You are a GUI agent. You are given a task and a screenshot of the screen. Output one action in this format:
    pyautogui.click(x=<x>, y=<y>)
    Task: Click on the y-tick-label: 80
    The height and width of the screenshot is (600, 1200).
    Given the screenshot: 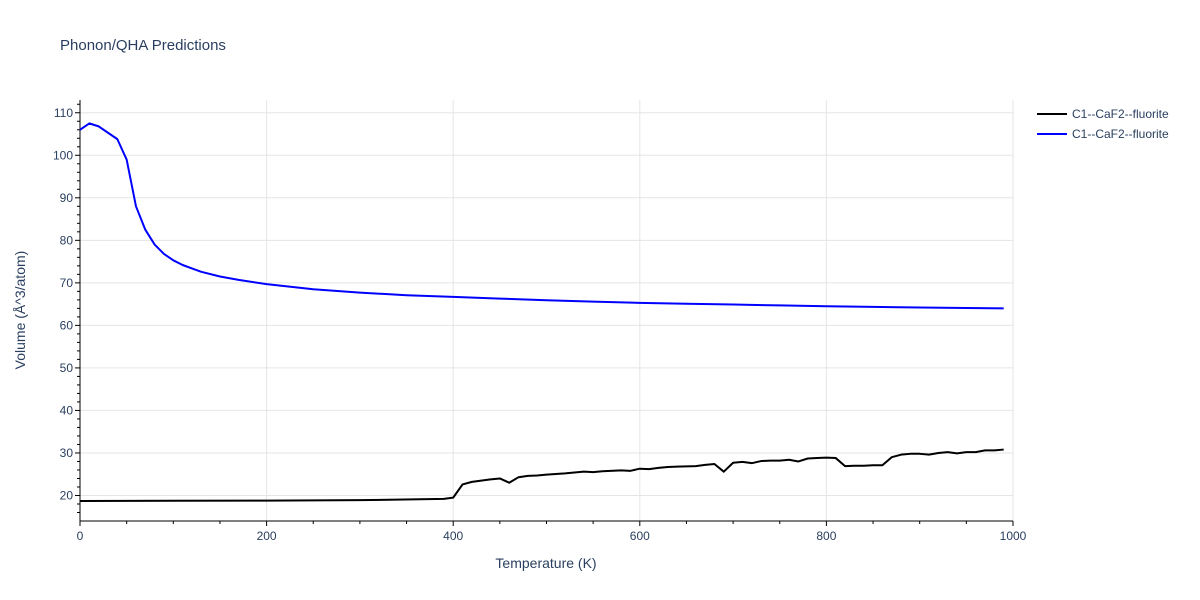 What is the action you would take?
    pyautogui.click(x=67, y=240)
    